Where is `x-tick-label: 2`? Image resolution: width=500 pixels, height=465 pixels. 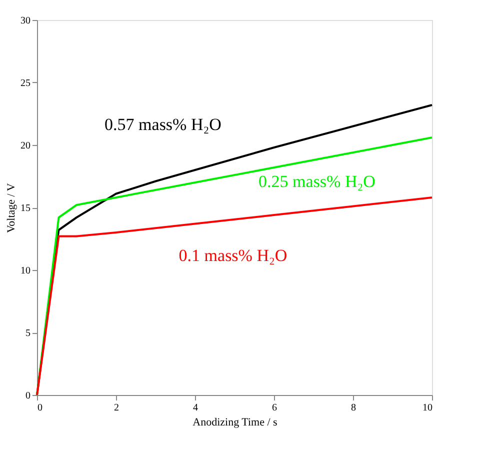 x-tick-label: 2 is located at coordinates (116, 408).